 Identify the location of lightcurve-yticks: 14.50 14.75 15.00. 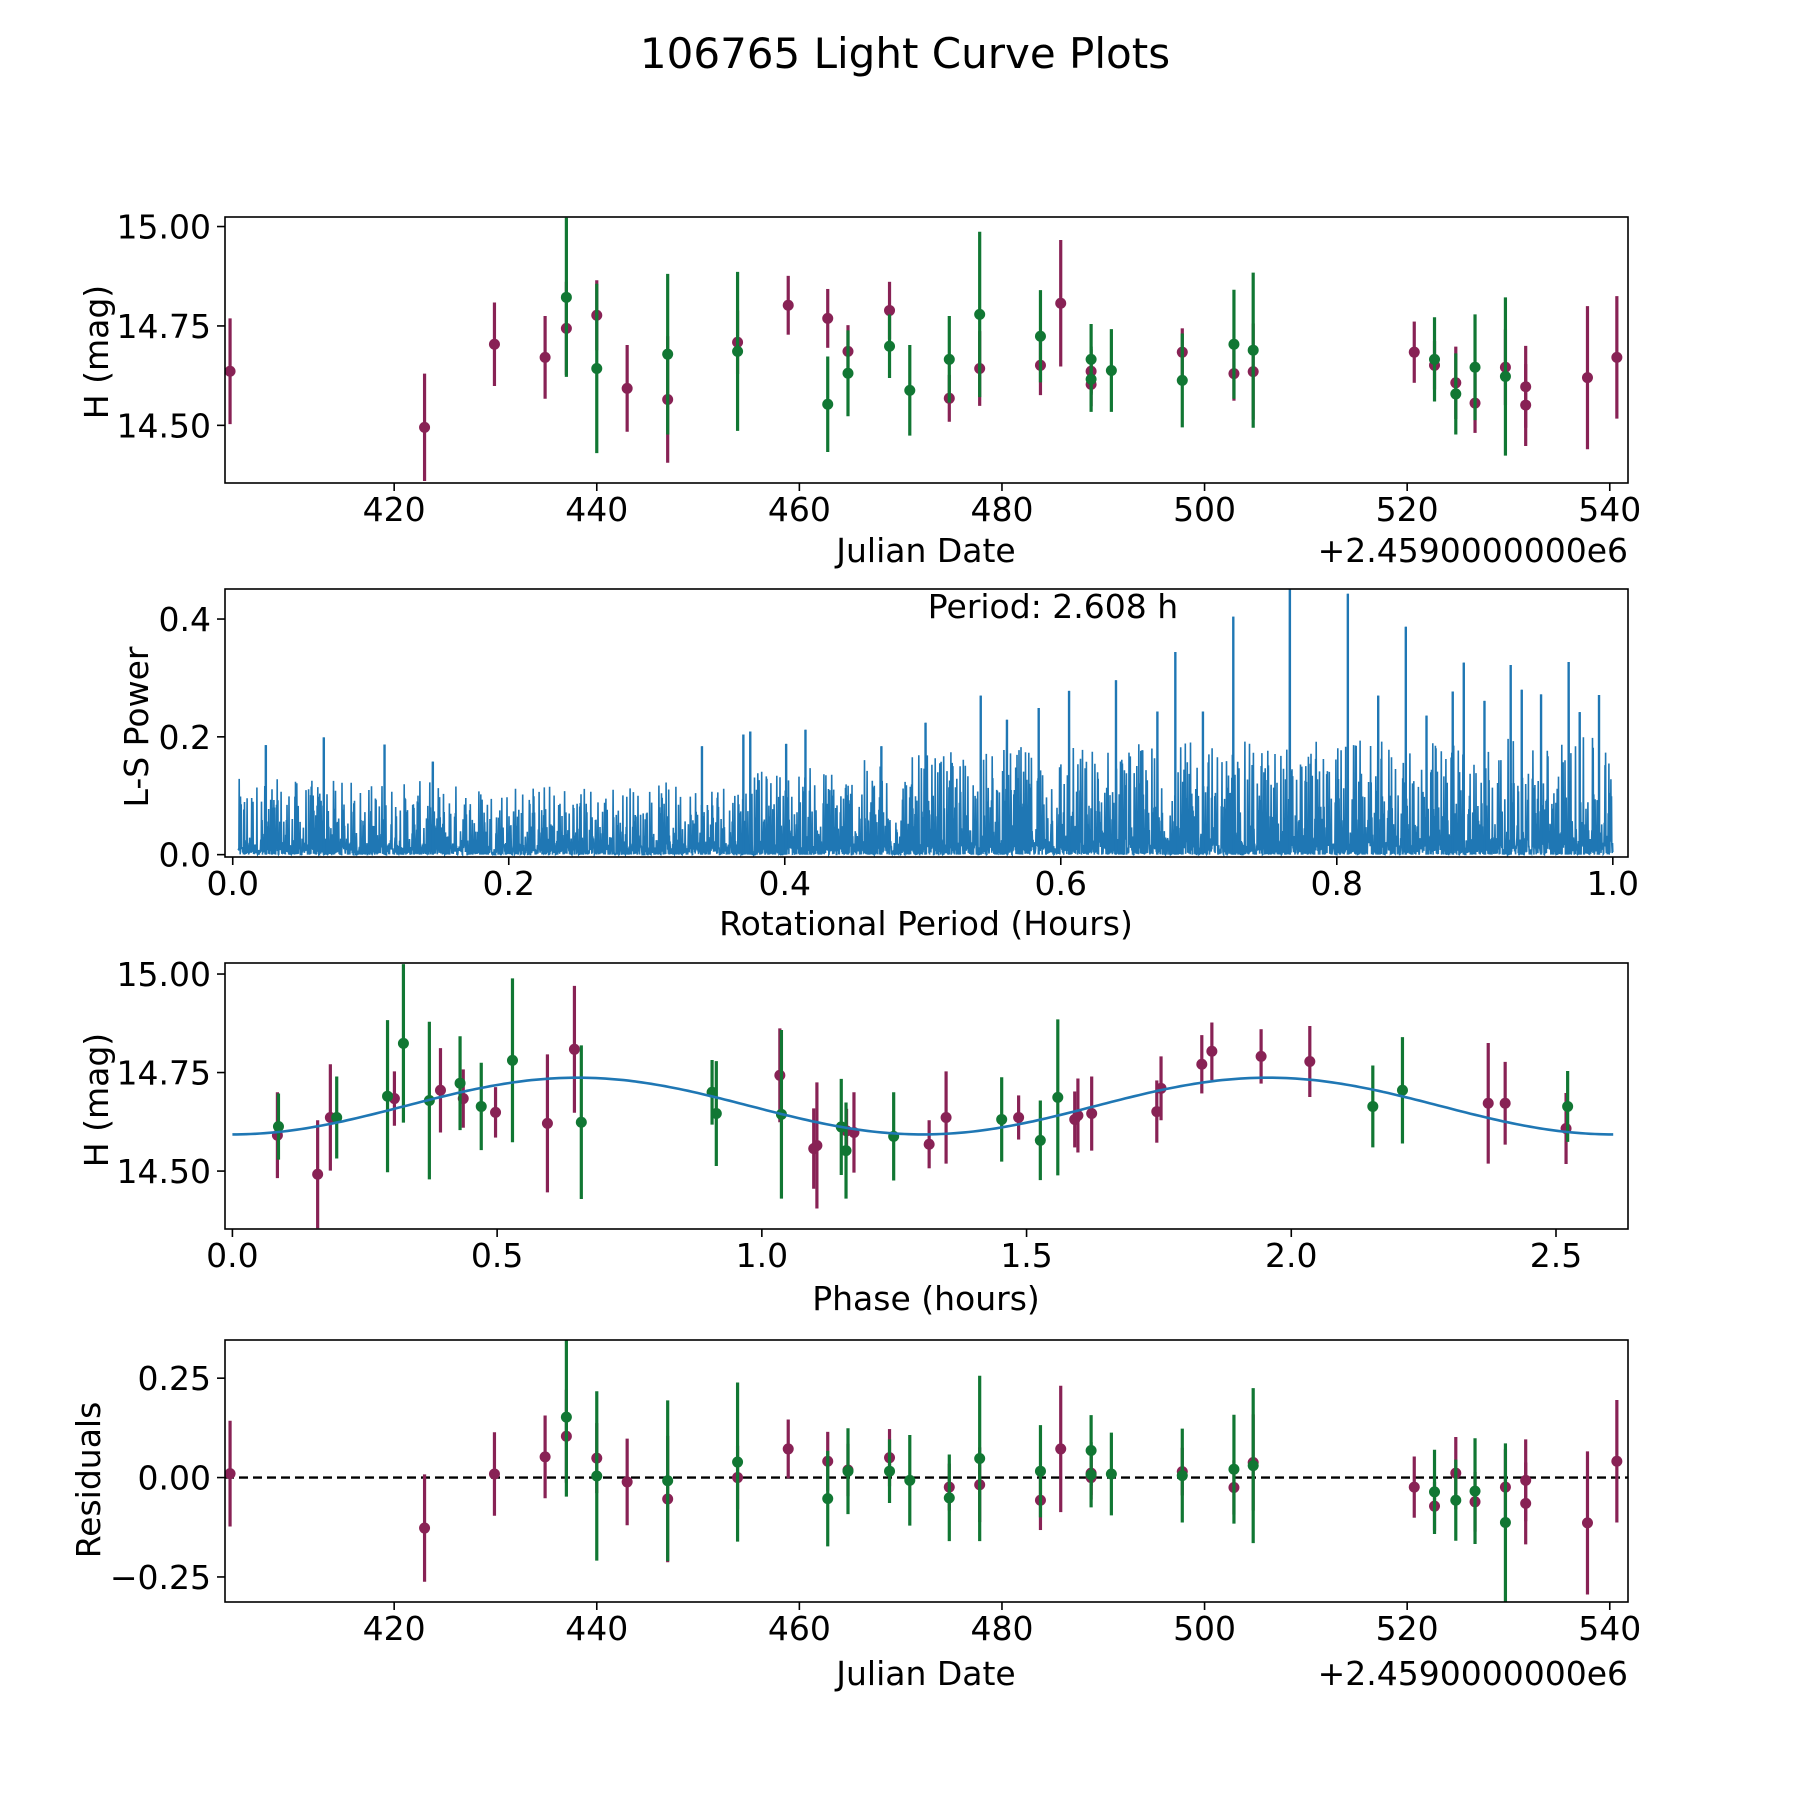
(171, 326).